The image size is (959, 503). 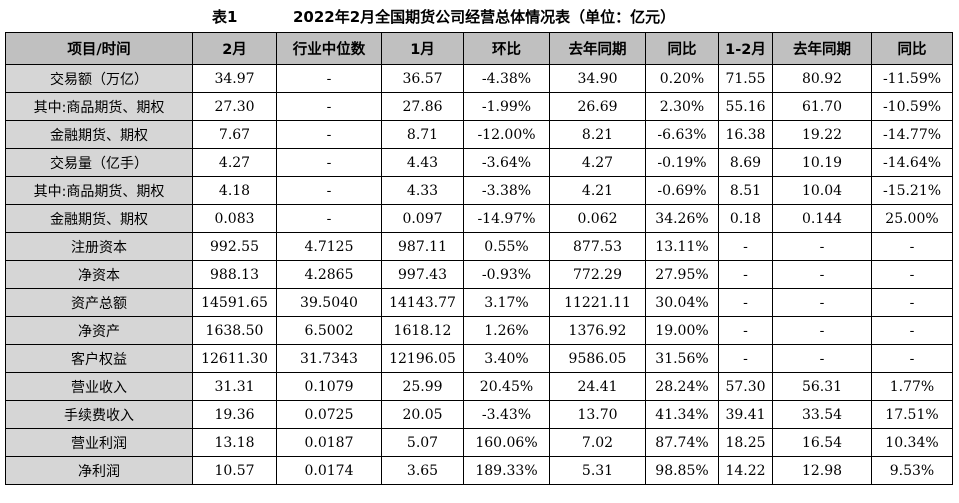 I want to click on header-row: 项目/时间 2月 行业中位数 1月 环比 去年同期 同比 1-2月 去年同期 同比, so click(x=479, y=48).